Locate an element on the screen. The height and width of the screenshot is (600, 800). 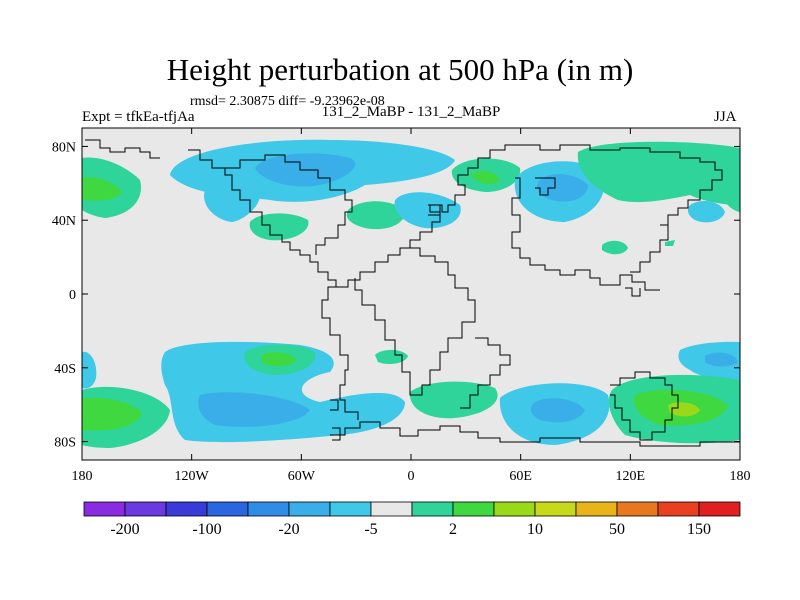
x-tick-label: 0 is located at coordinates (411, 476).